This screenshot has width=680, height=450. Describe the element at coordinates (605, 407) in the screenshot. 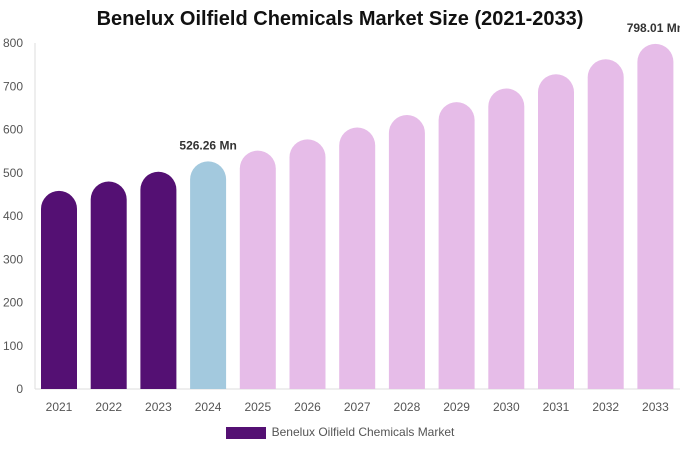

I see `x-tick-label: 2032` at that location.